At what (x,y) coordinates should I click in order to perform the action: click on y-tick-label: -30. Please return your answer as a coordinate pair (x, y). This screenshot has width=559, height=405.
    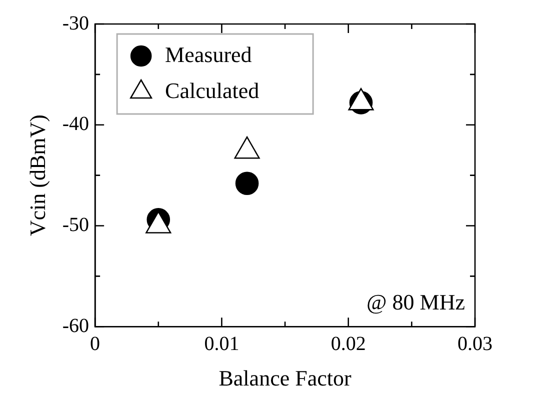
    Looking at the image, I should click on (76, 23).